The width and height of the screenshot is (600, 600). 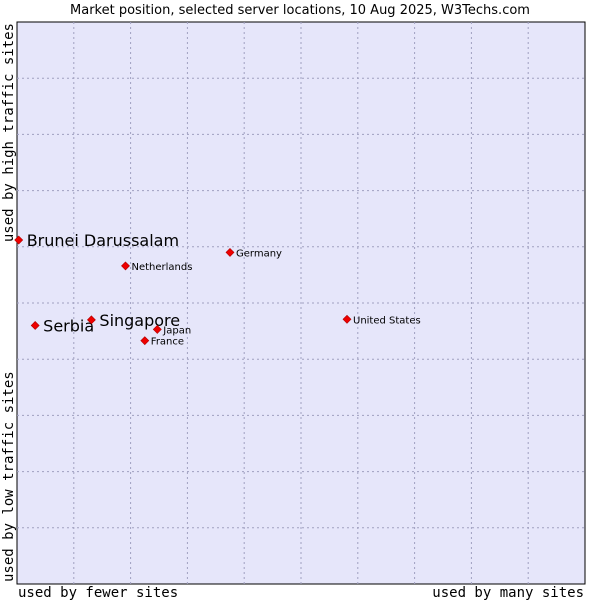 I want to click on point-marker-singapore, so click(x=91, y=320).